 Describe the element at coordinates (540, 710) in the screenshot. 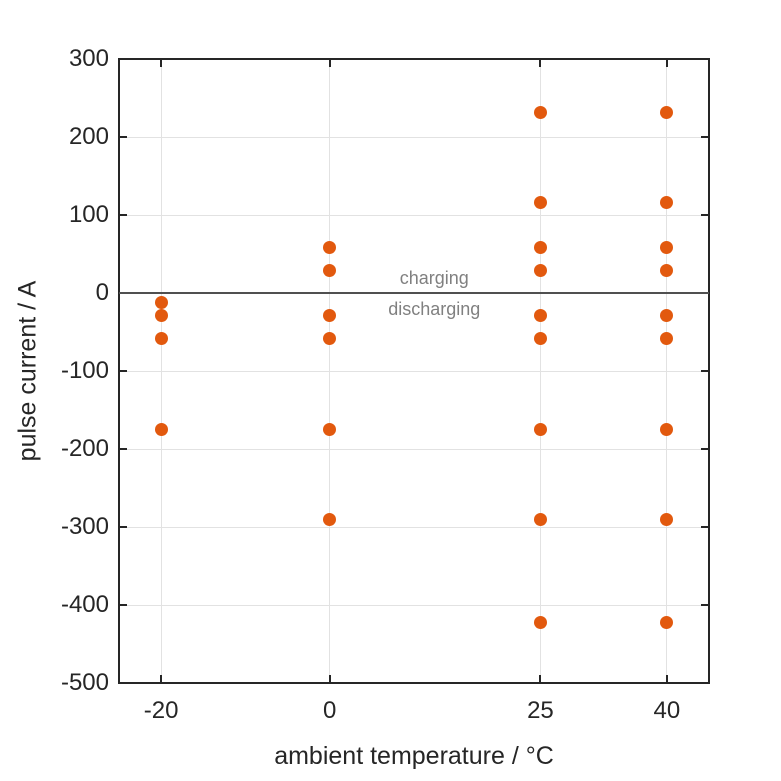

I see `x-tick-label: 25` at that location.